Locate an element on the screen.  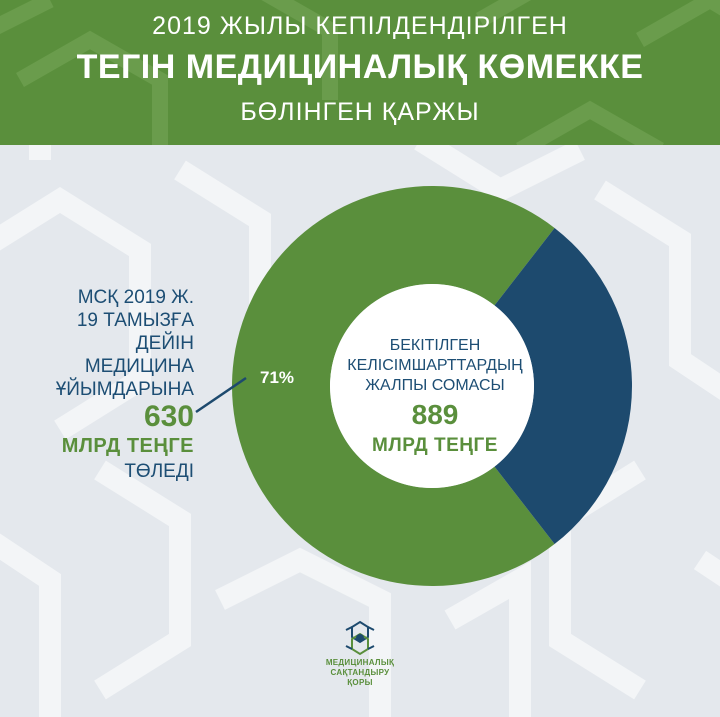
annotation-line3: ДЕЙІН is located at coordinates (164, 343).